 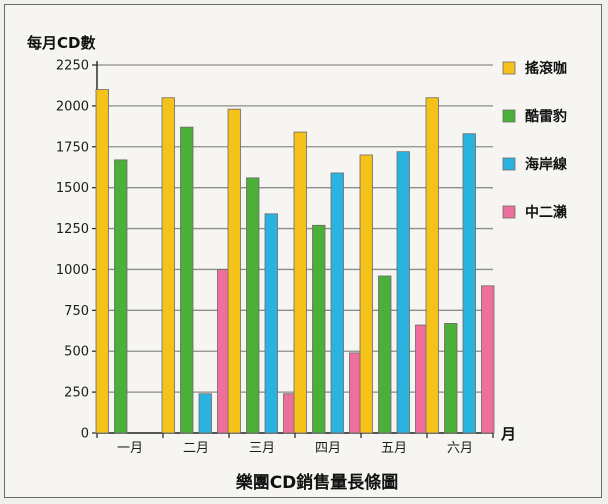 I want to click on legend-label: 搖滾咖, so click(x=546, y=68).